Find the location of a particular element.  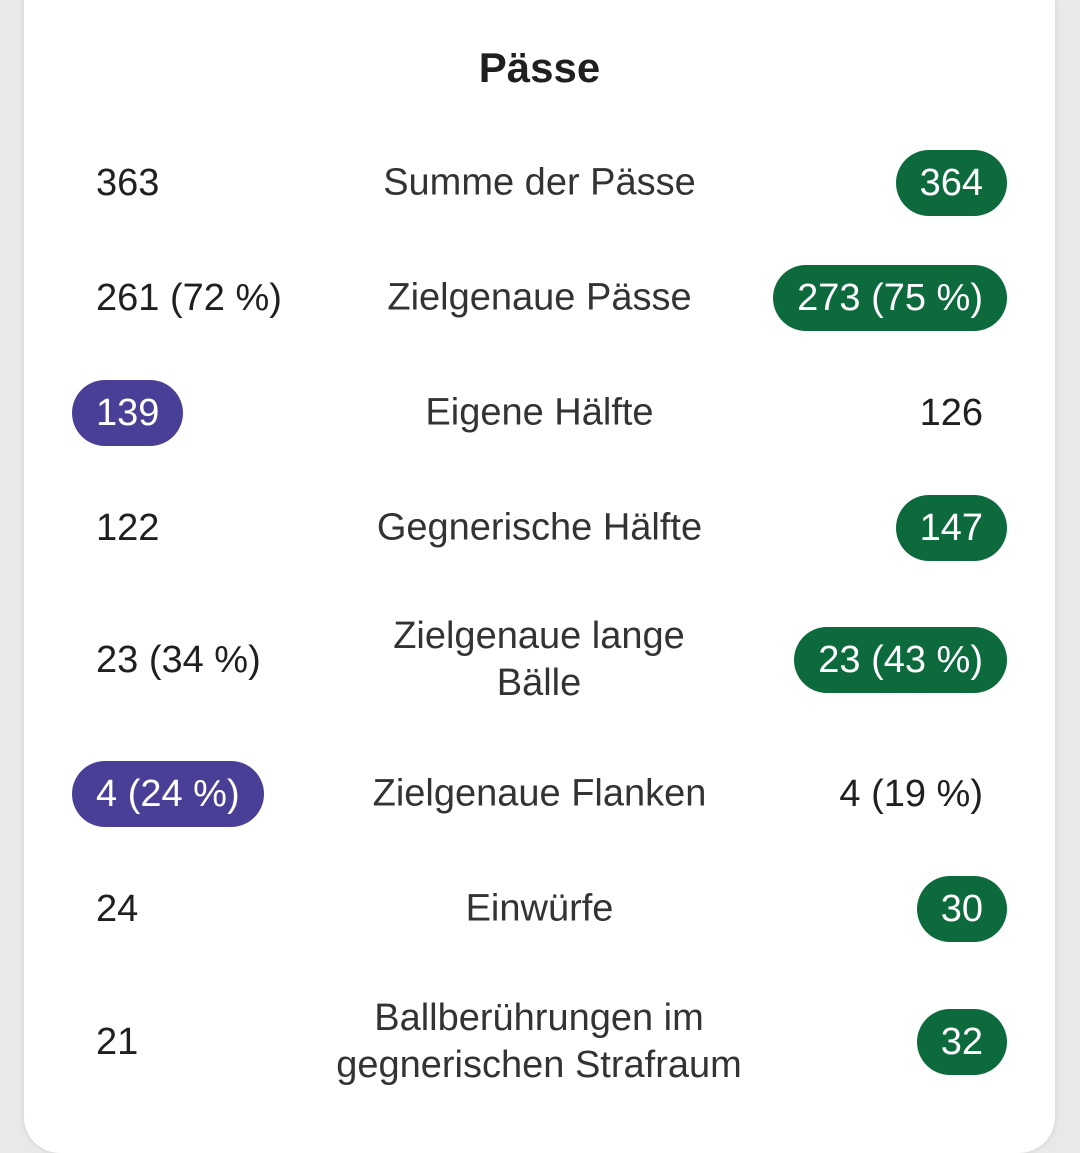

stat-row-own-half: 139 Eigene Hälfte 126 is located at coordinates (539, 413).